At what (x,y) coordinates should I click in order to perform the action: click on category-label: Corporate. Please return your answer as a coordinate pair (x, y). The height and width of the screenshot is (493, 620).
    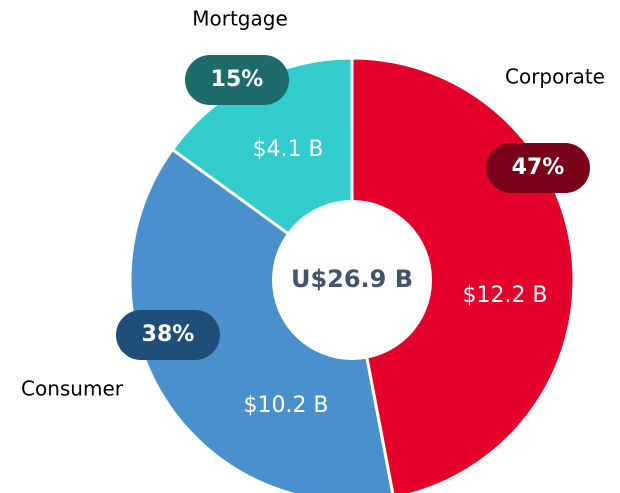
    Looking at the image, I should click on (555, 77).